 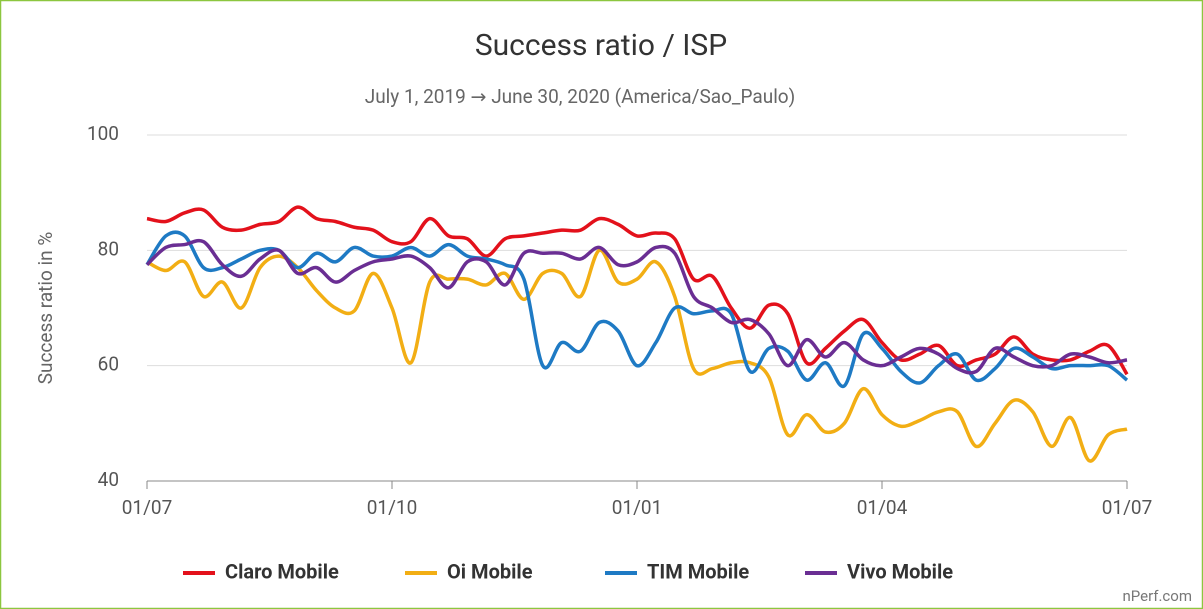 I want to click on legend-label: Claro Mobile, so click(x=282, y=571).